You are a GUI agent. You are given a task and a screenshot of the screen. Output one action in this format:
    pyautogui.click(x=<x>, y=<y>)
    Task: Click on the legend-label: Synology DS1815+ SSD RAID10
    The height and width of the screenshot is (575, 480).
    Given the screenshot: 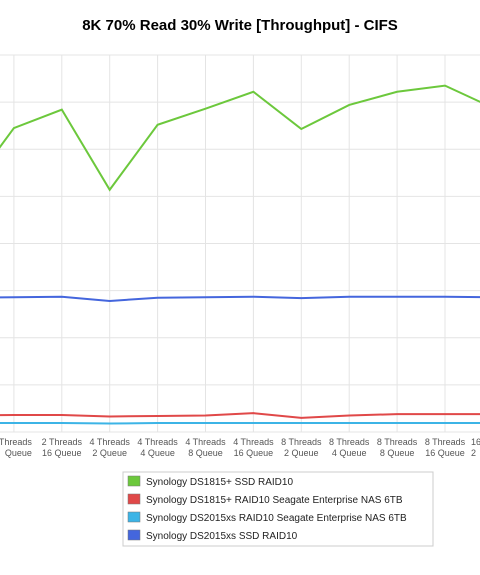 What is the action you would take?
    pyautogui.click(x=219, y=482)
    